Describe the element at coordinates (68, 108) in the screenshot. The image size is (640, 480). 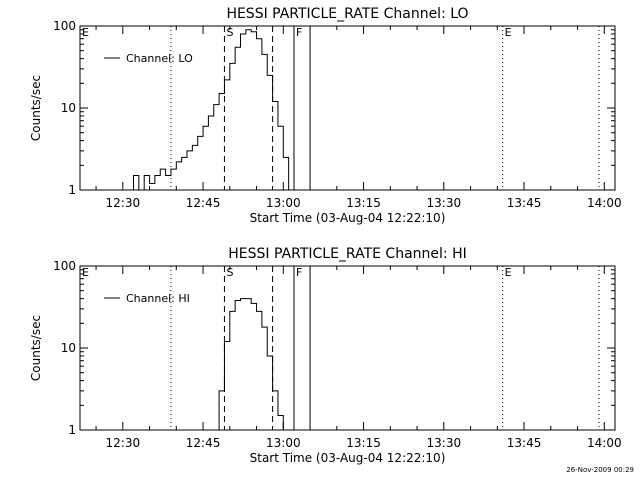
I see `panel-1-y-tick-label: 10` at that location.